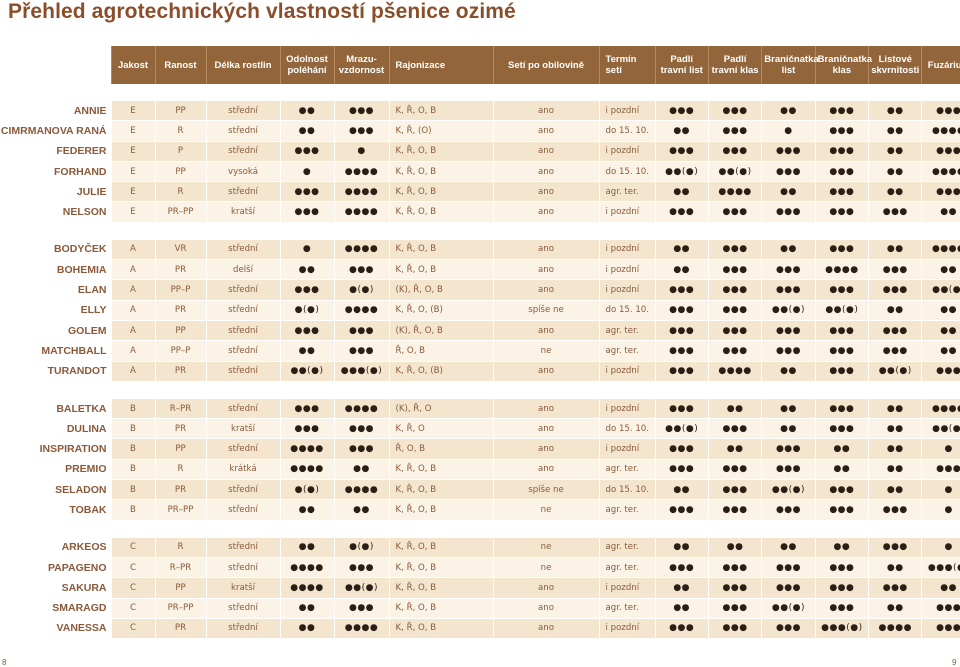 The height and width of the screenshot is (667, 960). I want to click on table-cell: ne, so click(546, 510).